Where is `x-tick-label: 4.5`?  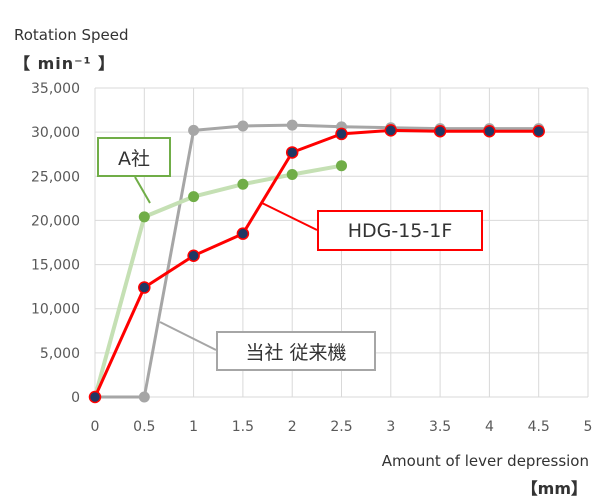 x-tick-label: 4.5 is located at coordinates (539, 427).